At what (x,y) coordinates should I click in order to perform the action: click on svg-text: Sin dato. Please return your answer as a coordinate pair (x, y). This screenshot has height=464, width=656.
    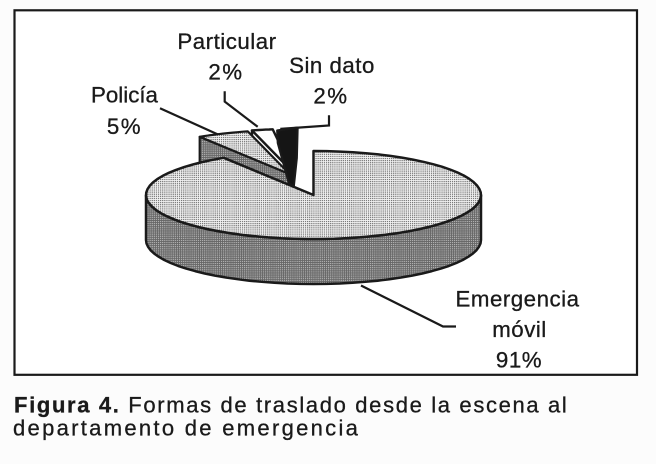
    Looking at the image, I should click on (332, 65).